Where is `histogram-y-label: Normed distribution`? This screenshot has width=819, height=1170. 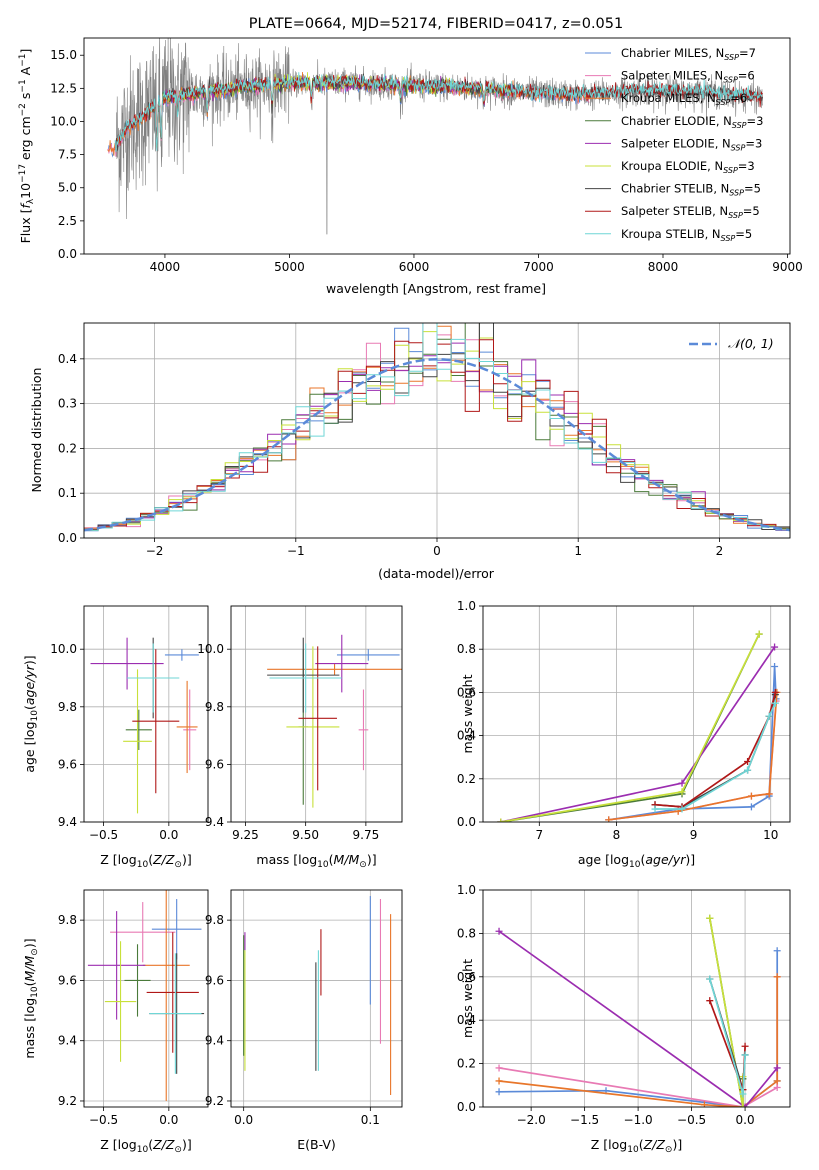 histogram-y-label: Normed distribution is located at coordinates (36, 430).